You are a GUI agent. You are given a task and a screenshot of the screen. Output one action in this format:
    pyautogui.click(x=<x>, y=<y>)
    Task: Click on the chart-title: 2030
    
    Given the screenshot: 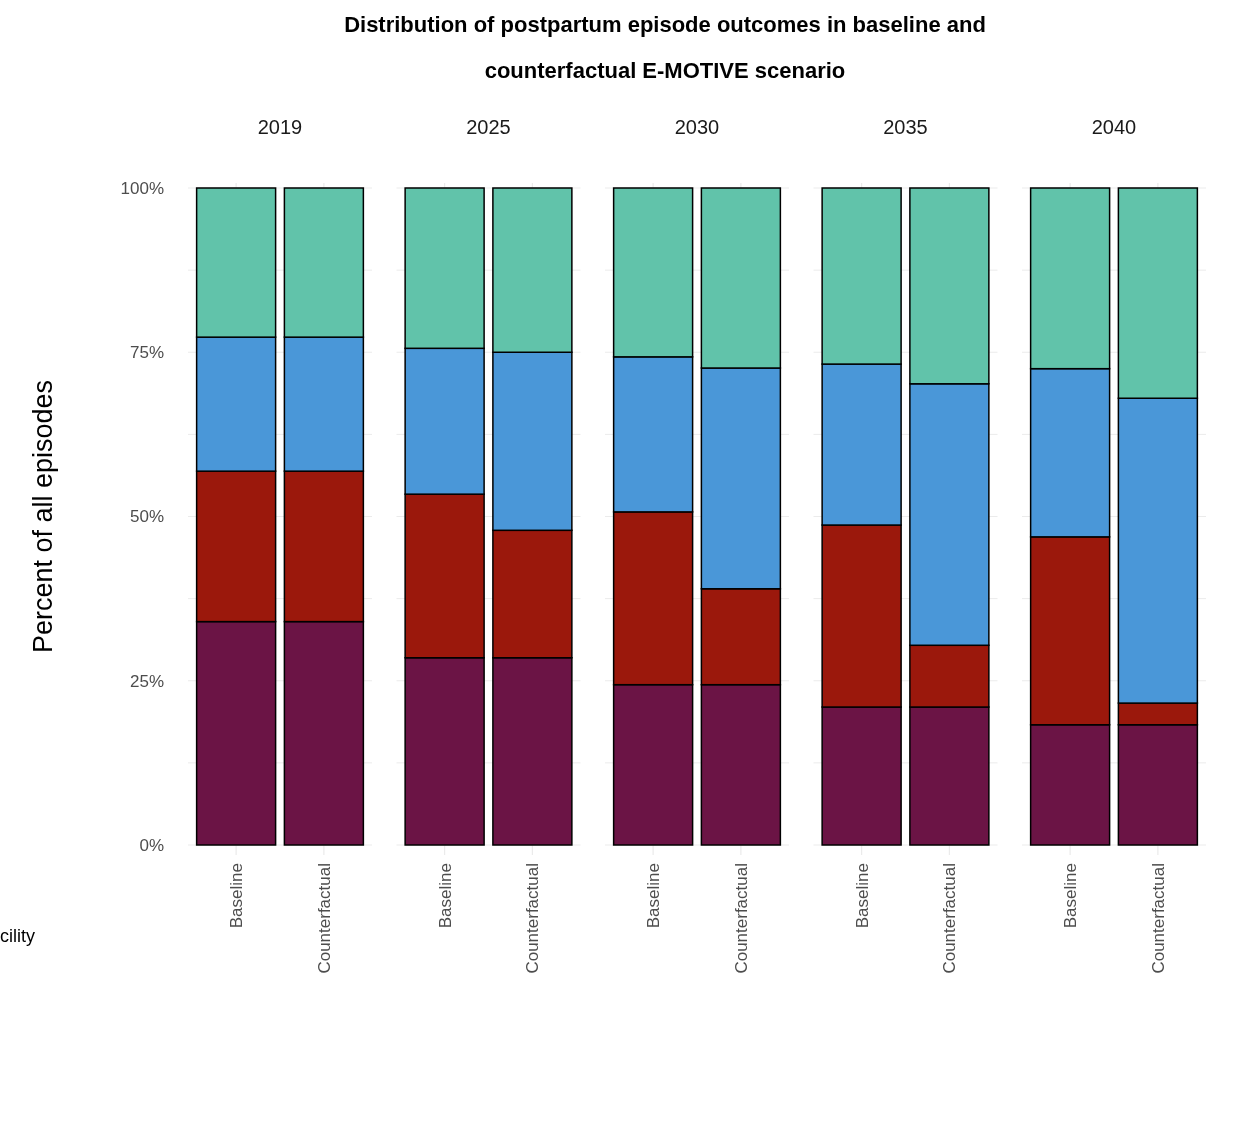 What is the action you would take?
    pyautogui.click(x=697, y=127)
    